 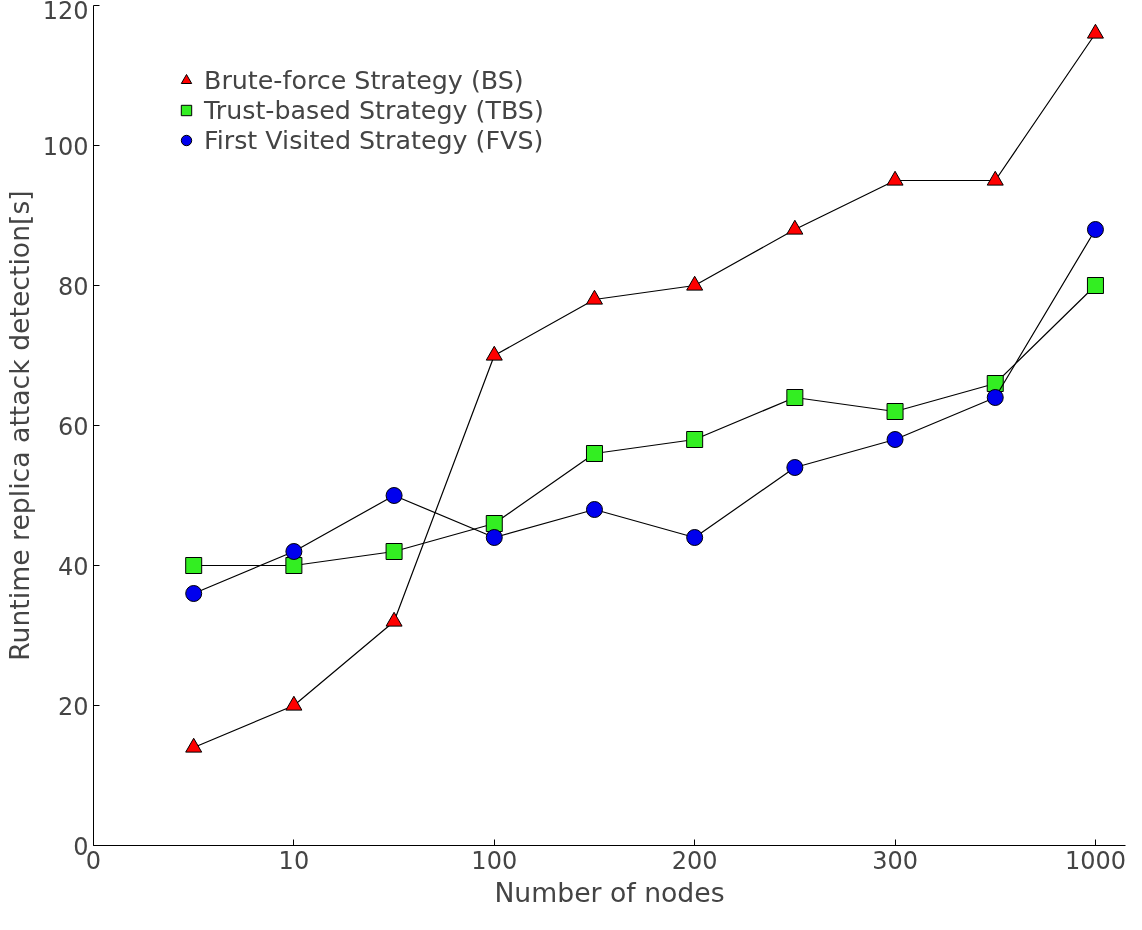 What do you see at coordinates (364, 80) in the screenshot?
I see `legend-label: Brute-force Strategy (BS)` at bounding box center [364, 80].